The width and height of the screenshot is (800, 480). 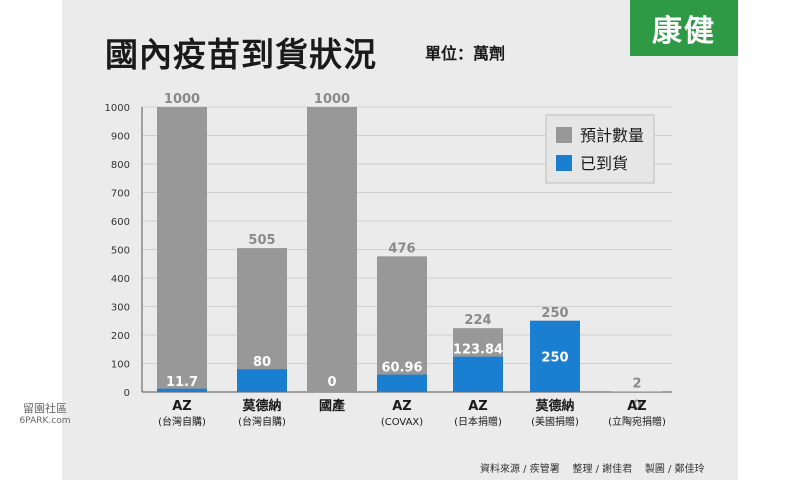 What do you see at coordinates (554, 313) in the screenshot?
I see `planned-value-label: 250` at bounding box center [554, 313].